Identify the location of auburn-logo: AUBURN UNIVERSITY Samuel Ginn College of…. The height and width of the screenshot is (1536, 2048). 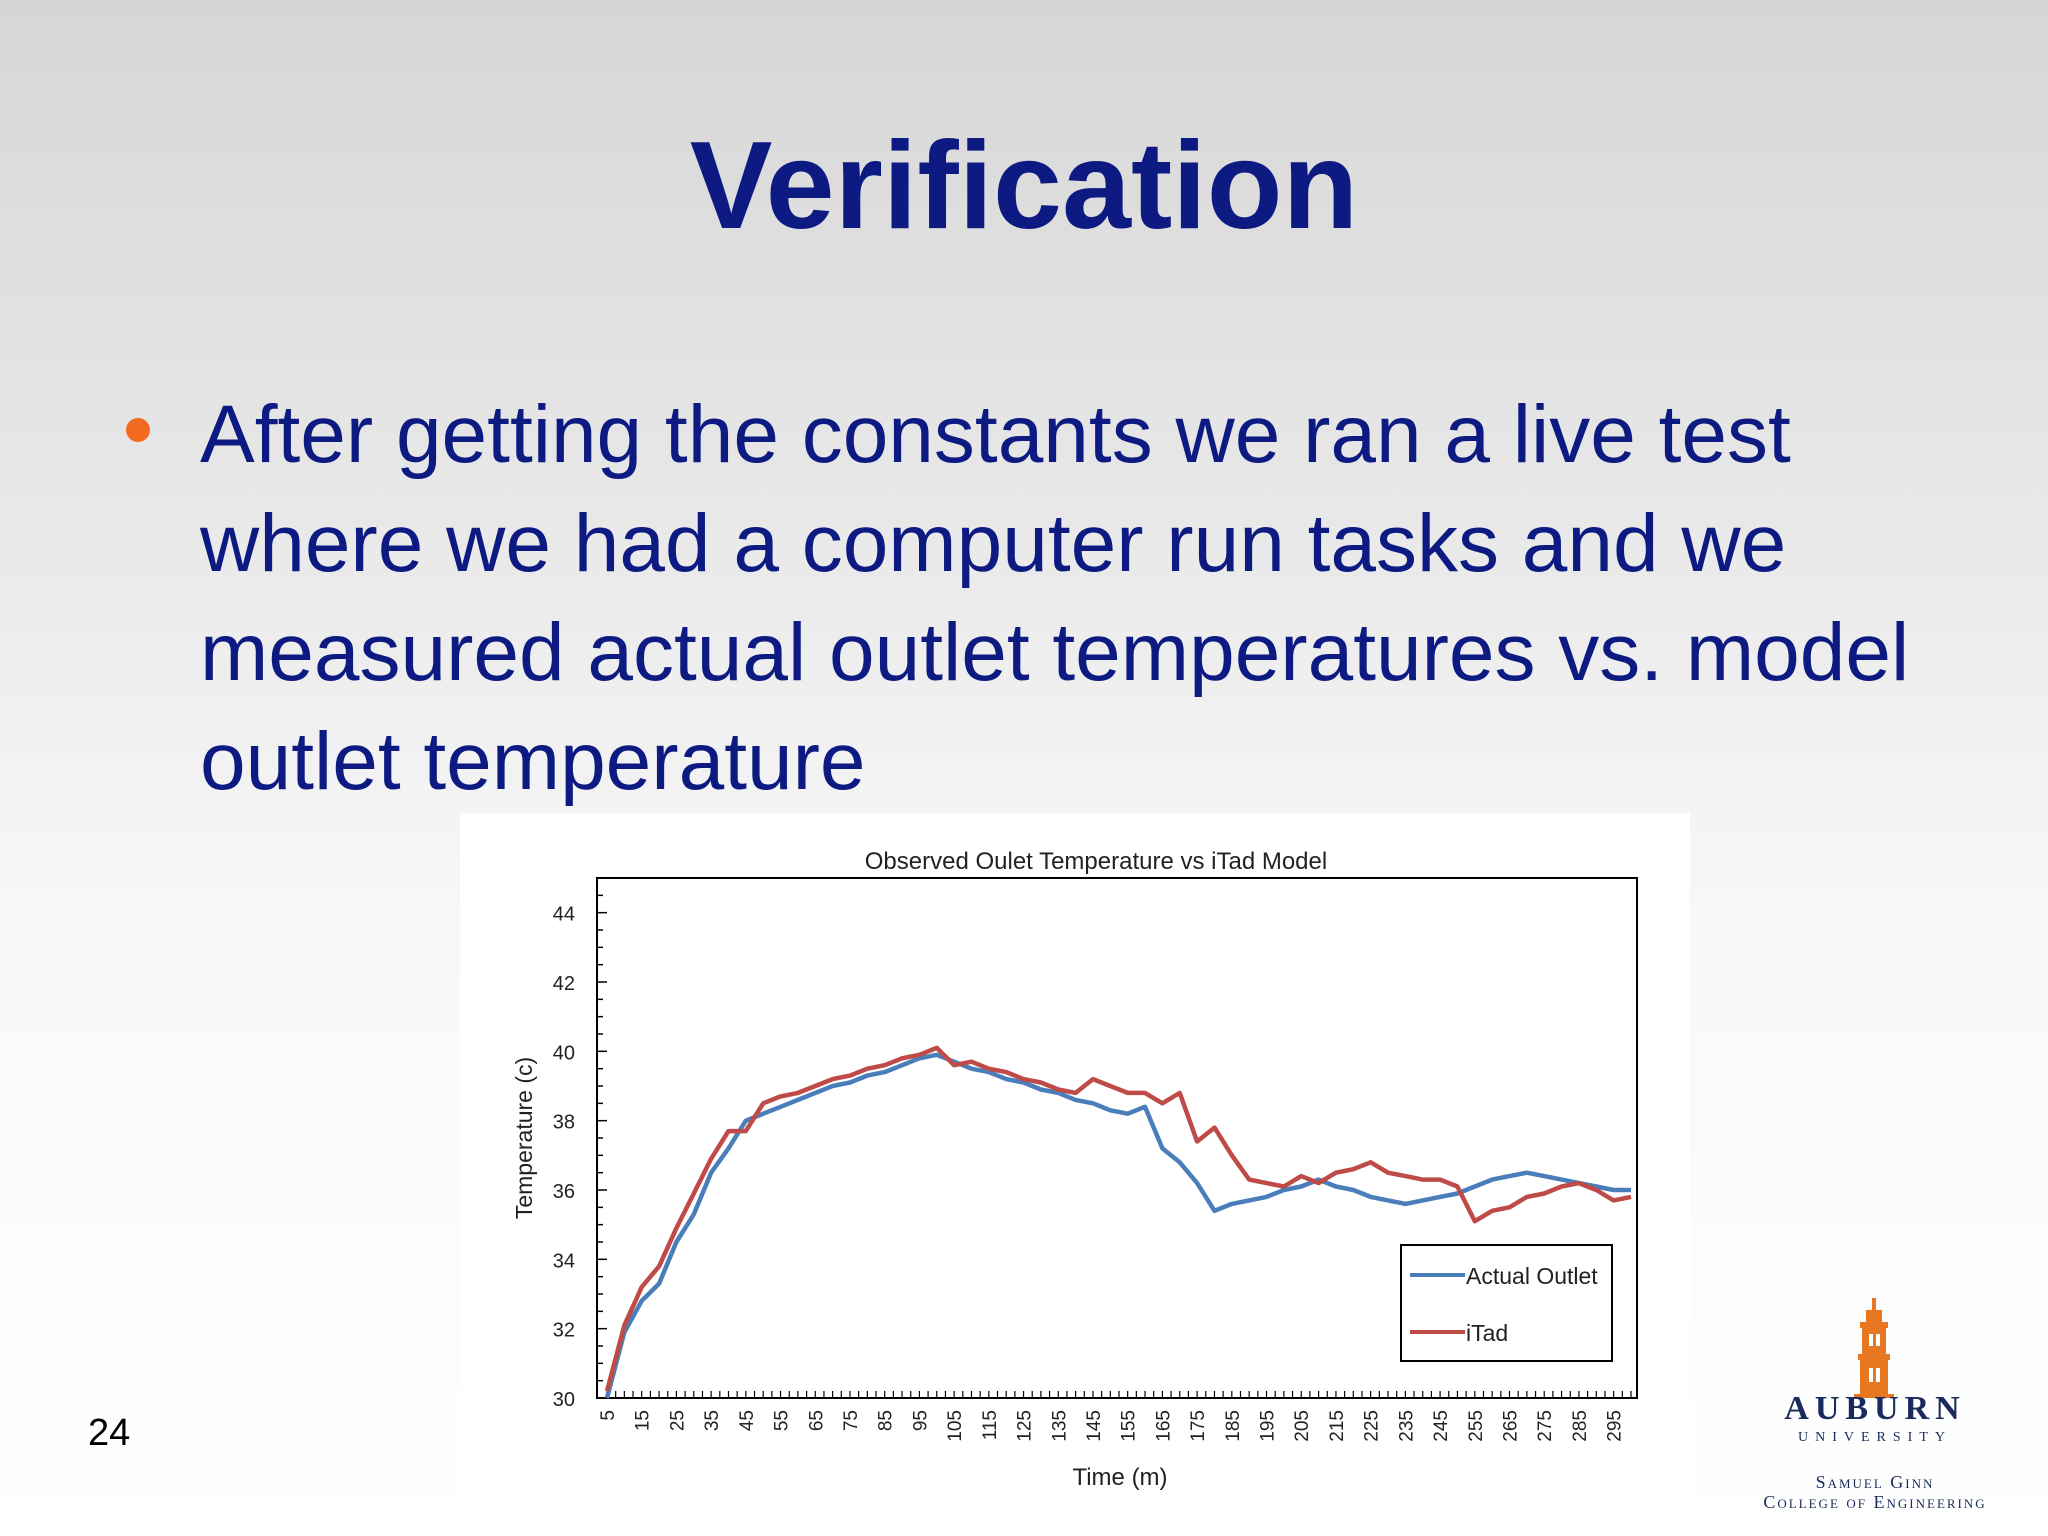
(1875, 1405).